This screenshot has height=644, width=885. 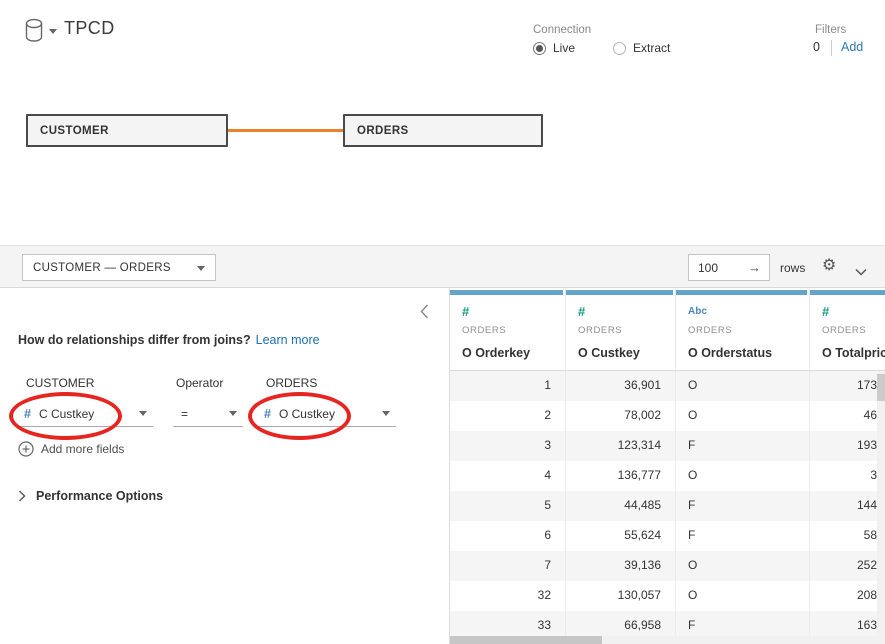 I want to click on datasource-database-icon, so click(x=34, y=33).